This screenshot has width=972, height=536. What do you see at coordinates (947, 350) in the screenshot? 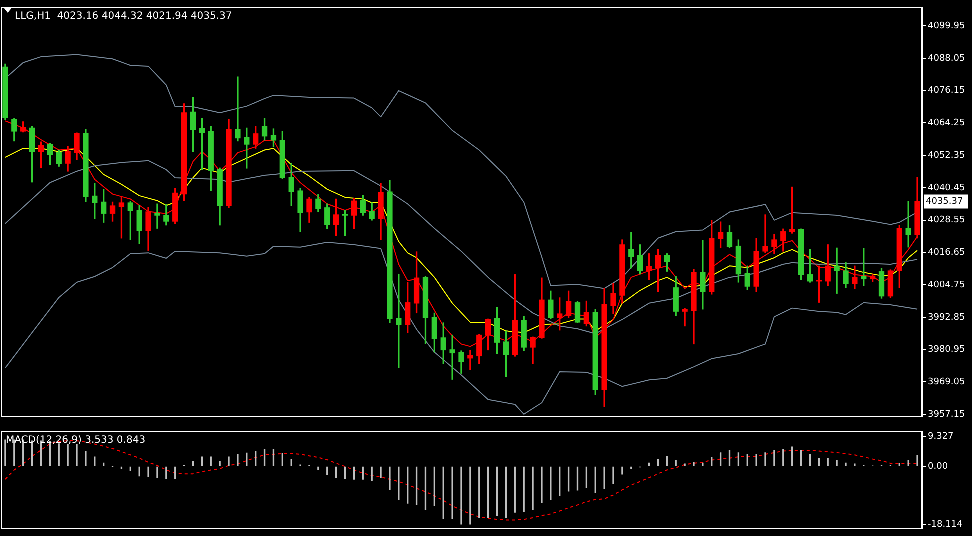
I see `y-tick-label: 3980.95` at bounding box center [947, 350].